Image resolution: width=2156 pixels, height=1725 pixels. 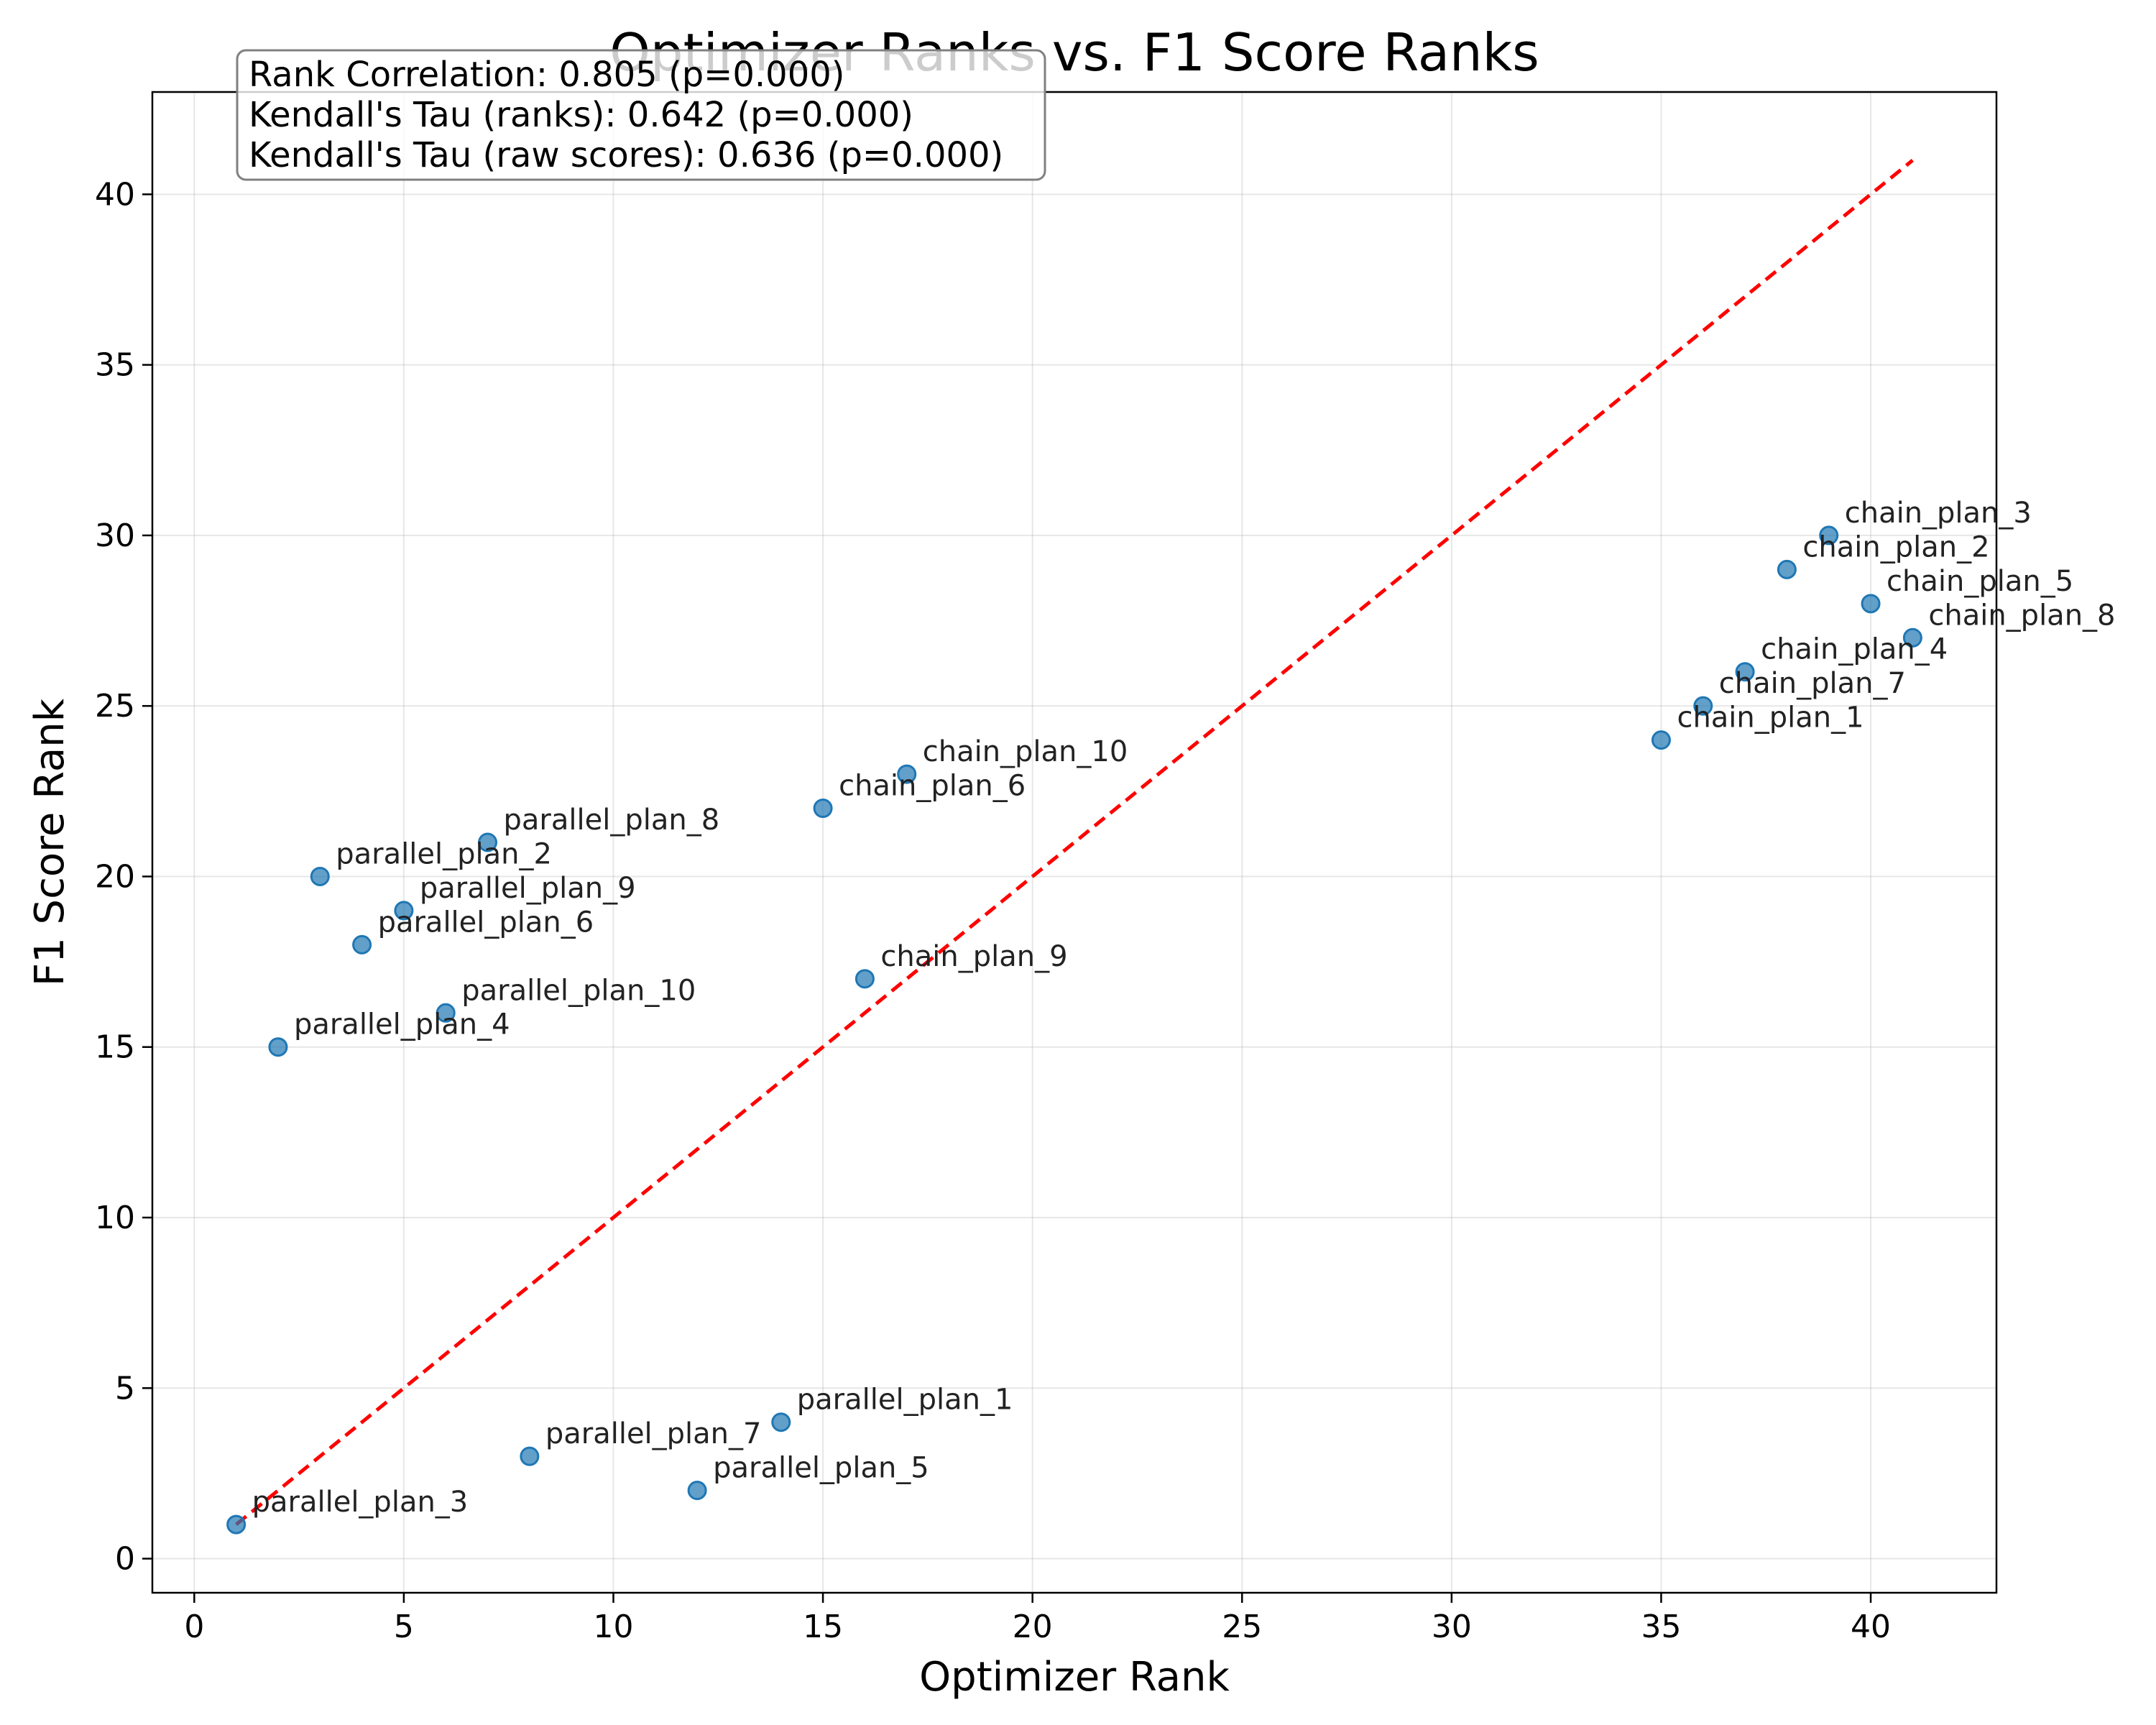 I want to click on data-point-label: chain_plan_1, so click(x=1771, y=718).